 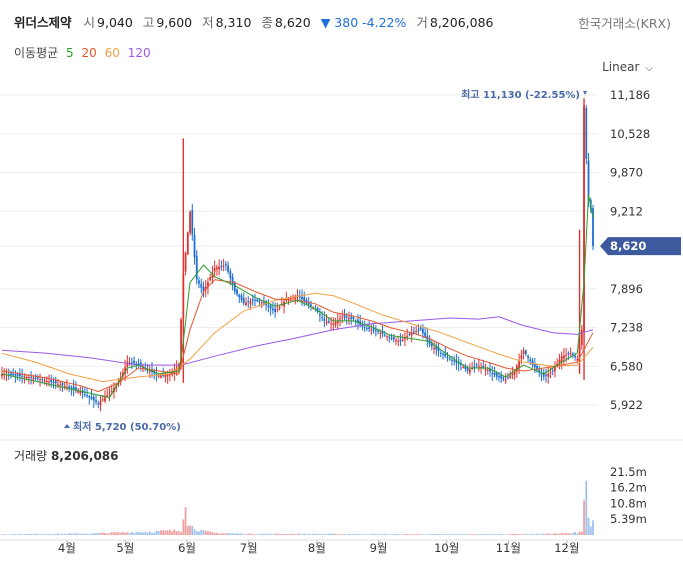 What do you see at coordinates (317, 548) in the screenshot?
I see `x-tick-label: 8월` at bounding box center [317, 548].